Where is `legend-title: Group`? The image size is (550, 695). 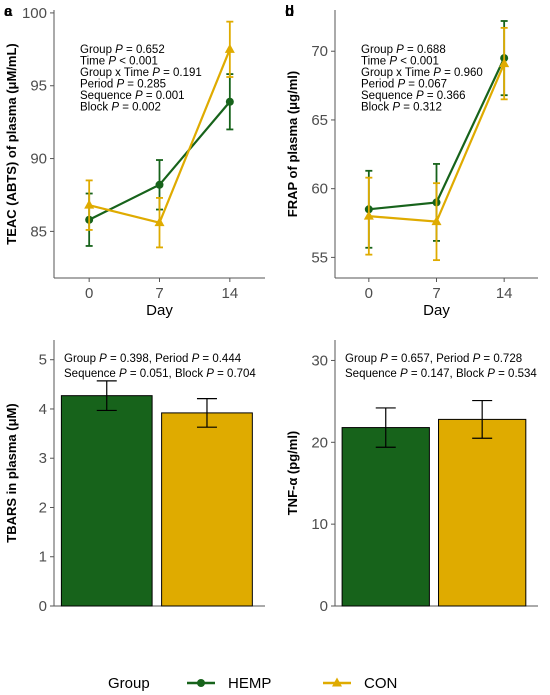 legend-title: Group is located at coordinates (129, 683).